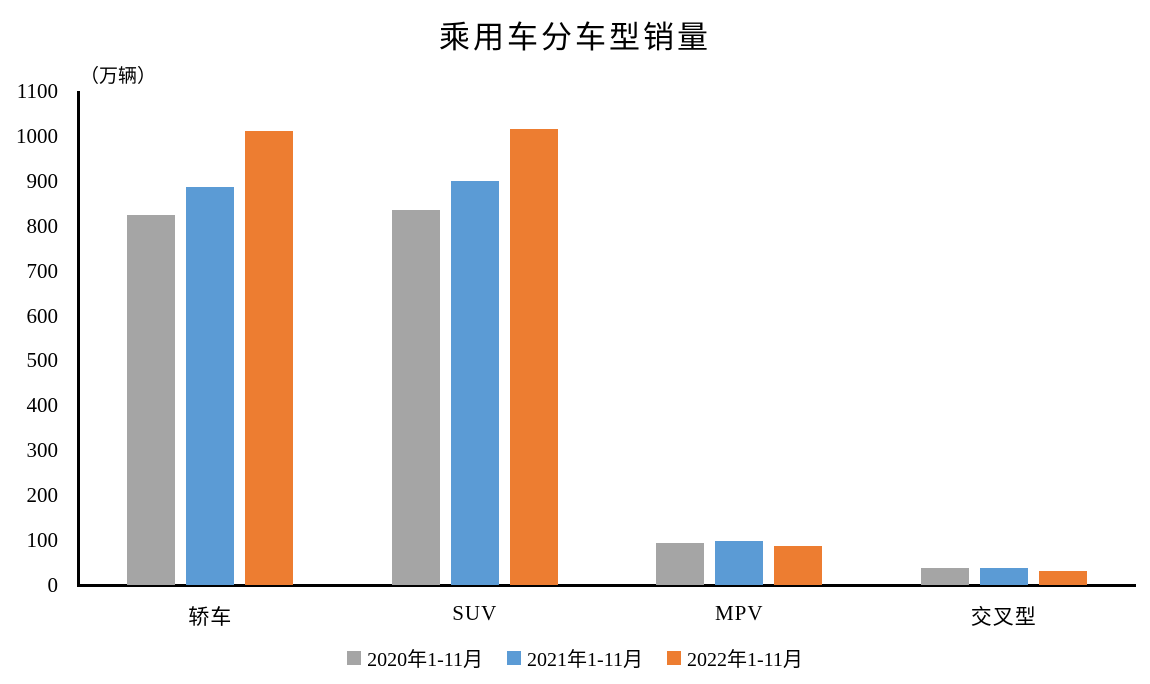  Describe the element at coordinates (944, 576) in the screenshot. I see `bar-series0-cat3` at that location.